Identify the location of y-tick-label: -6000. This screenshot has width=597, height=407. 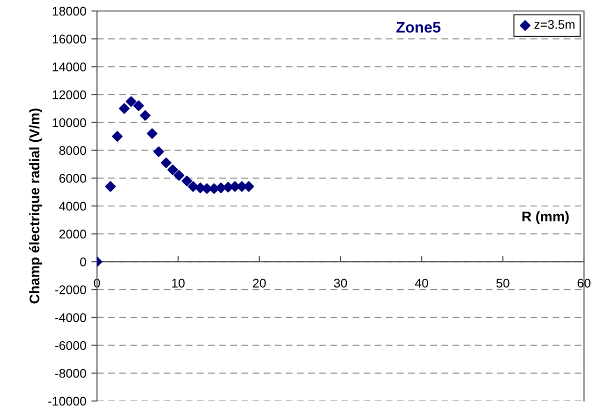
(70, 345).